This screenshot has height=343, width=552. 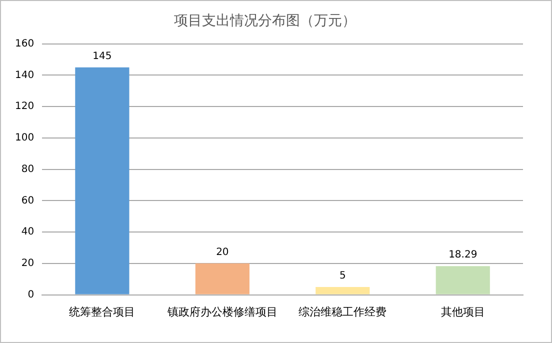 What do you see at coordinates (342, 276) in the screenshot?
I see `data-label: 5` at bounding box center [342, 276].